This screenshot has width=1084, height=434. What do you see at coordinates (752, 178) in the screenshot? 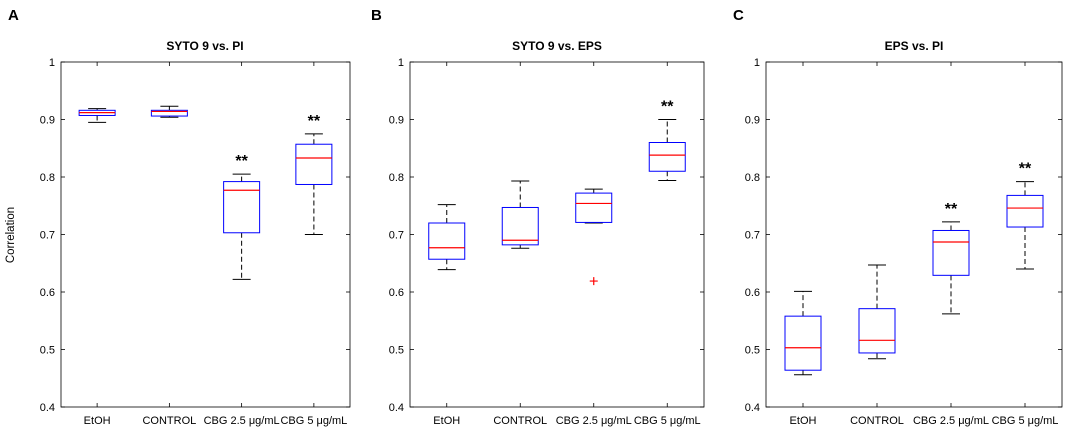
I see `p2-ytick-label-4: 0.8` at bounding box center [752, 178].